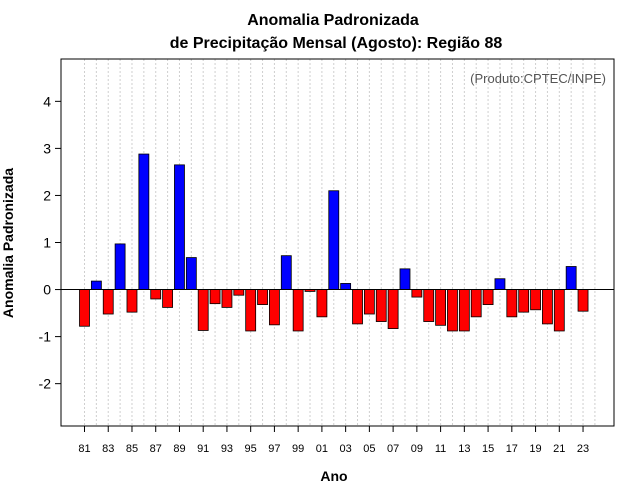 This screenshot has height=500, width=640. I want to click on y-tick-label: 1, so click(47, 243).